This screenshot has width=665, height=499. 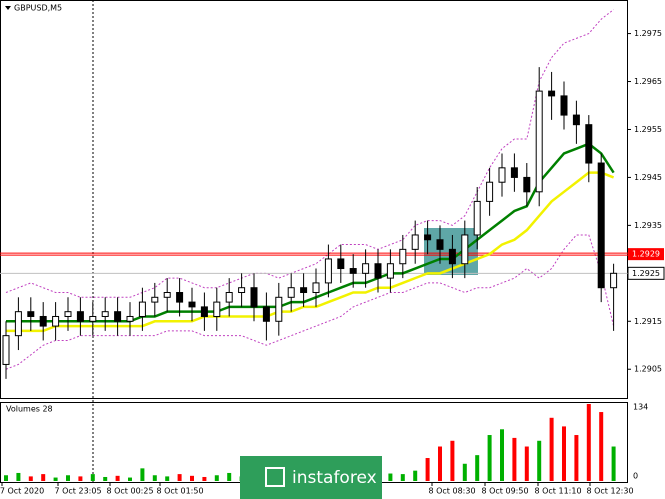 What do you see at coordinates (648, 33) in the screenshot?
I see `y-tick-label: 1.2975` at bounding box center [648, 33].